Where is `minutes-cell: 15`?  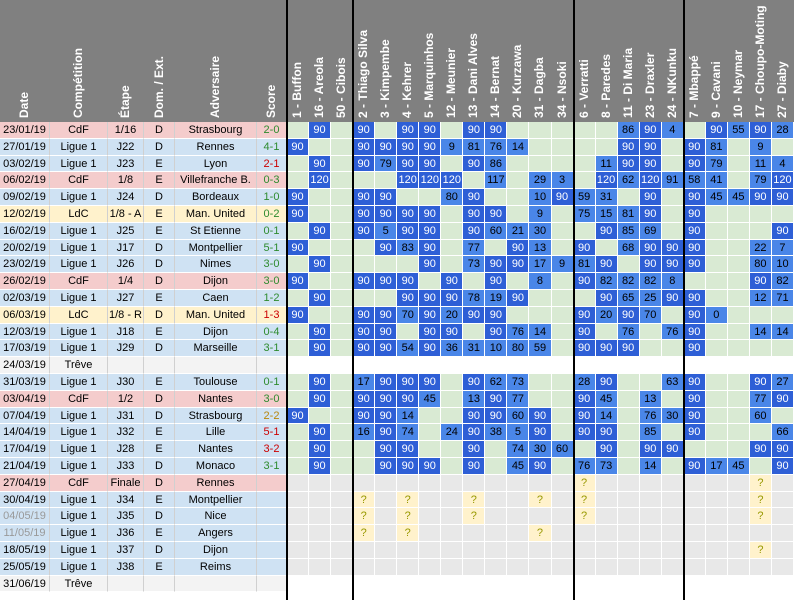
minutes-cell: 15 is located at coordinates (606, 214).